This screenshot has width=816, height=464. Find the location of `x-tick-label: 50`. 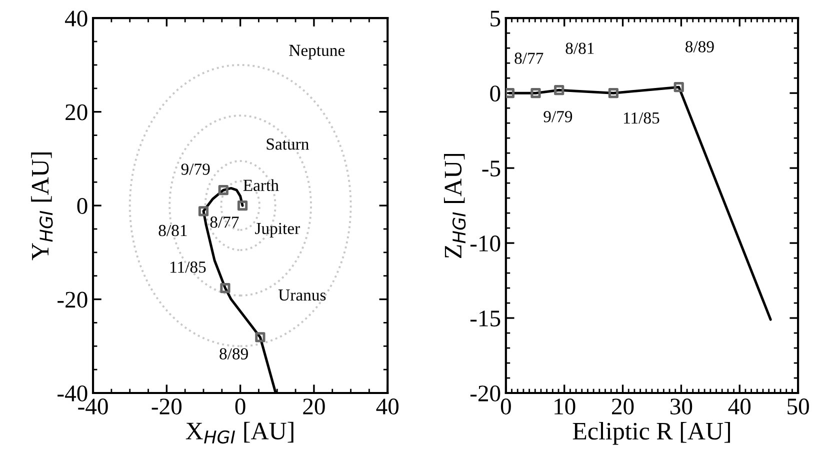

x-tick-label: 50 is located at coordinates (798, 406).